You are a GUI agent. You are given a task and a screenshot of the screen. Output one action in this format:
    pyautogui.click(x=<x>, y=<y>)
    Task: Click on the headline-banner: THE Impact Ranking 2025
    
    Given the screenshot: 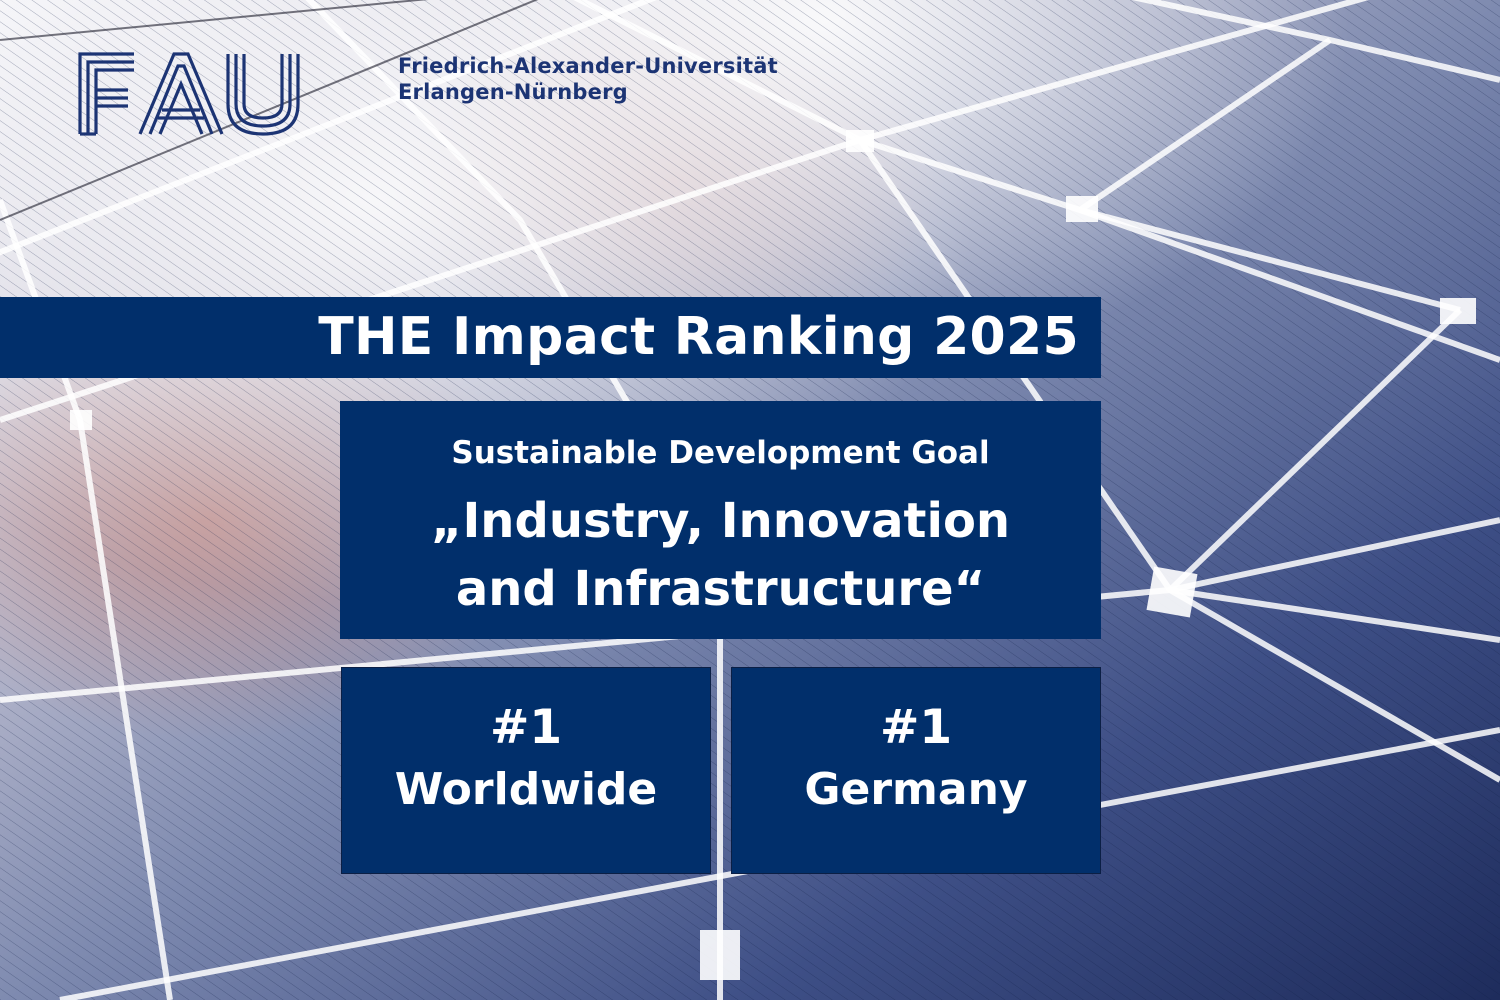 What is the action you would take?
    pyautogui.click(x=550, y=337)
    